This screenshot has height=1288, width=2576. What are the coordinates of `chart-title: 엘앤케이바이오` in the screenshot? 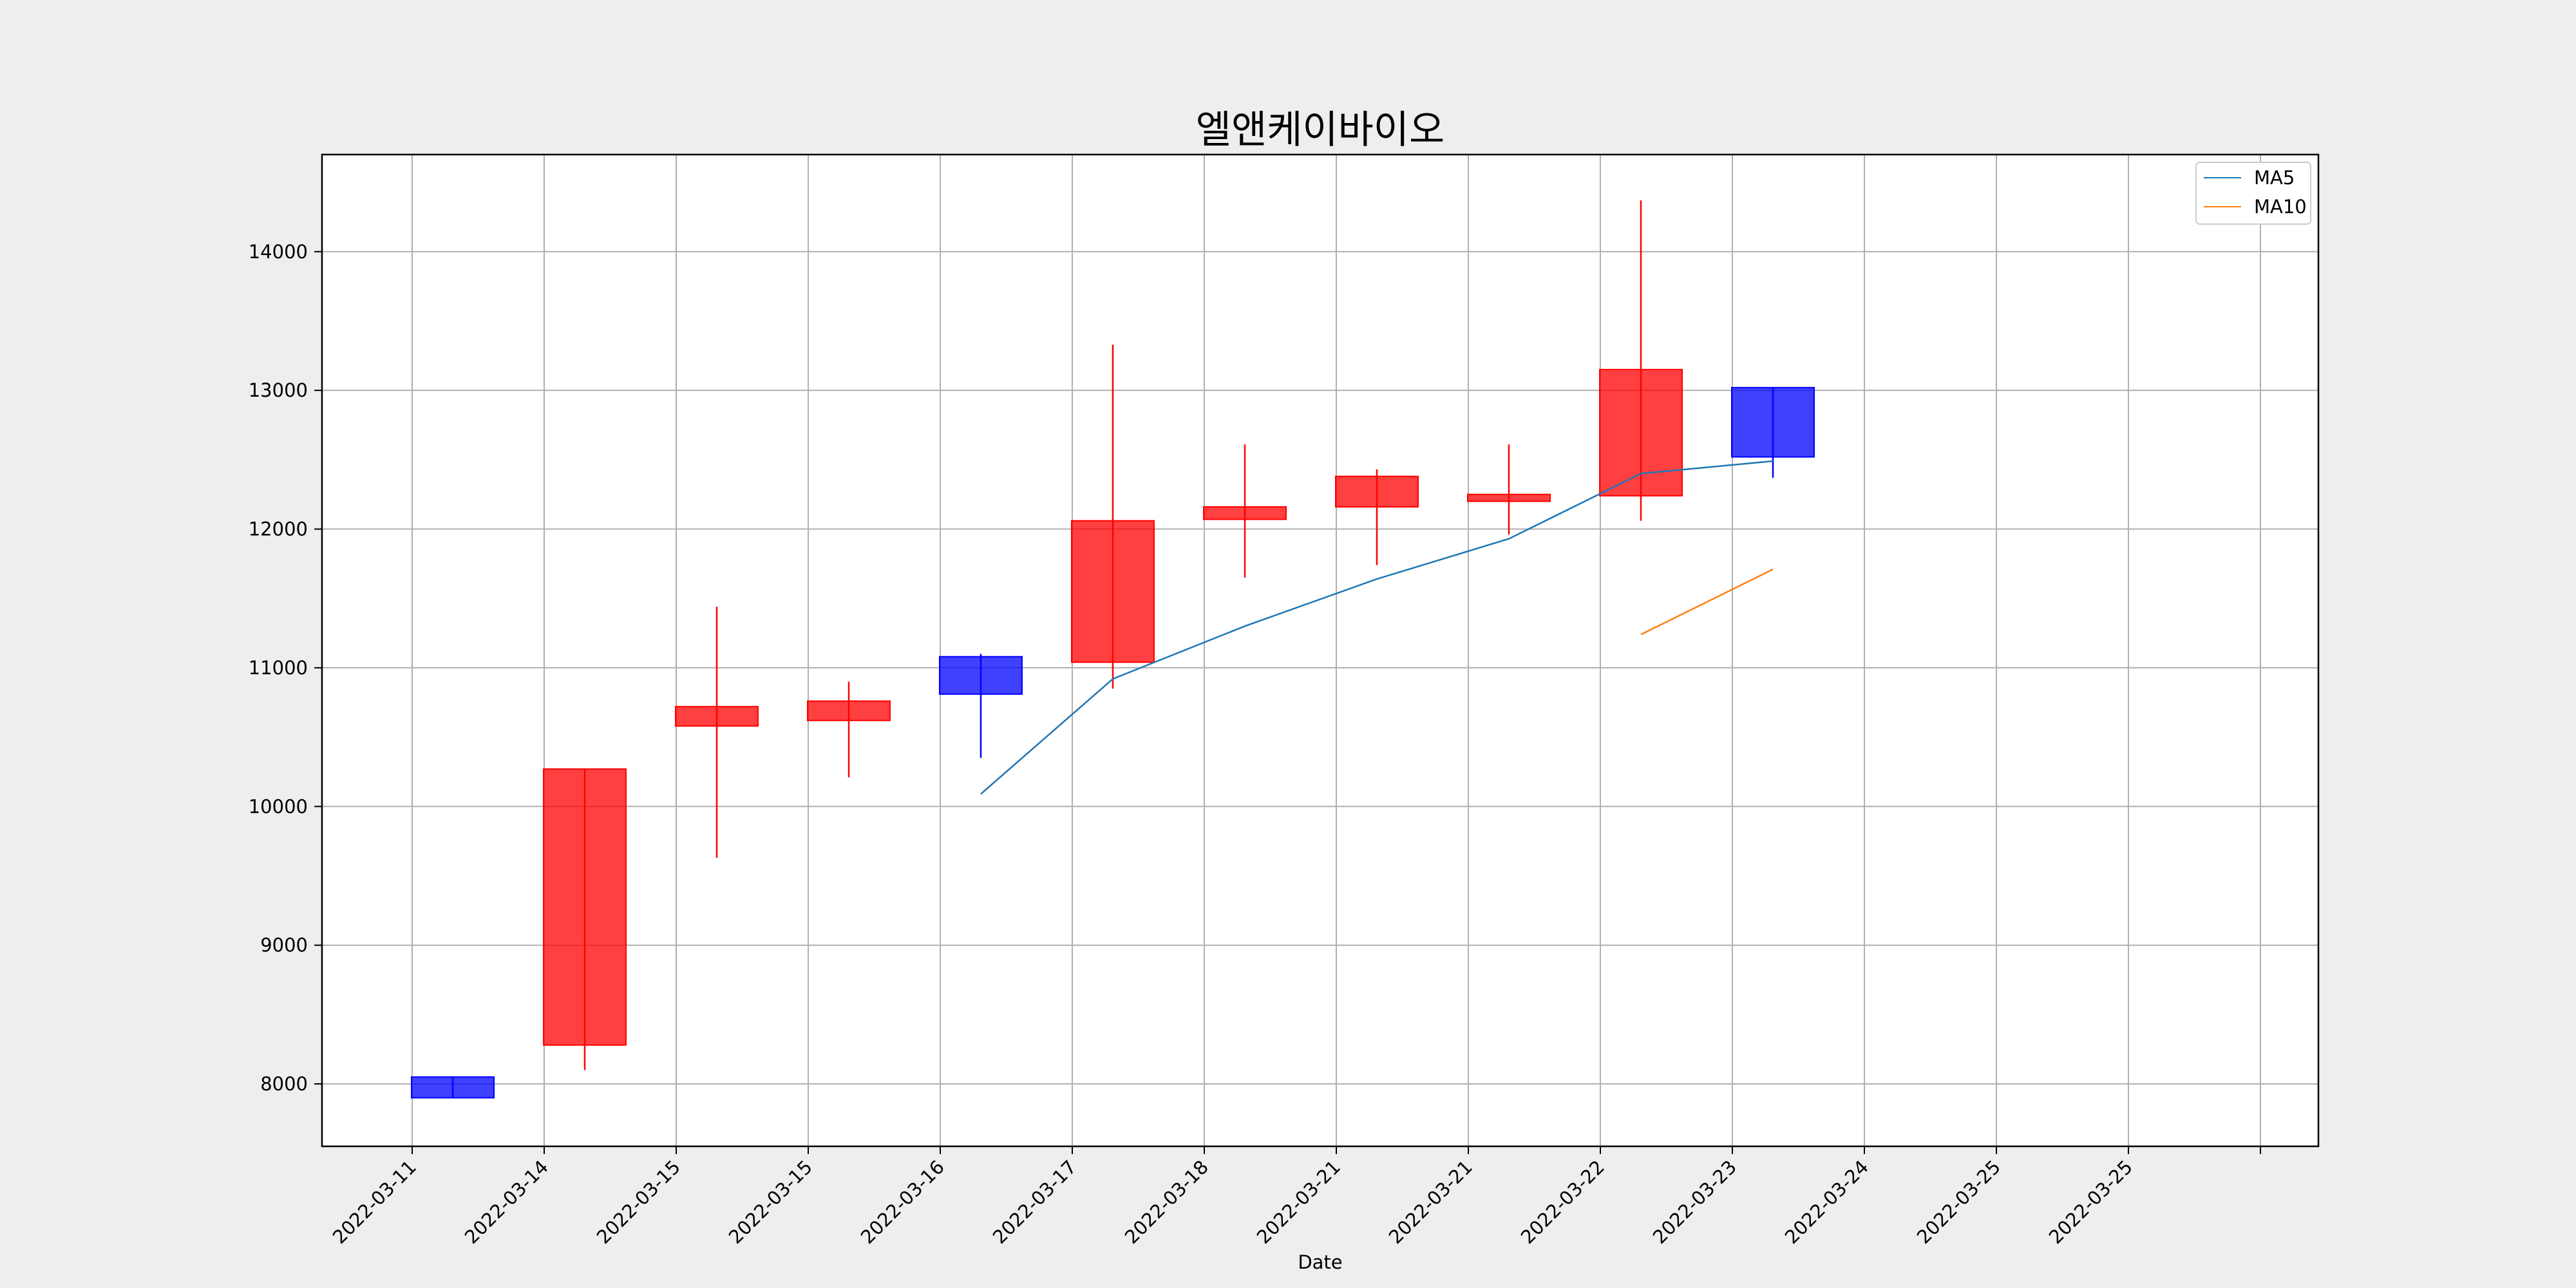 It's located at (1320, 130).